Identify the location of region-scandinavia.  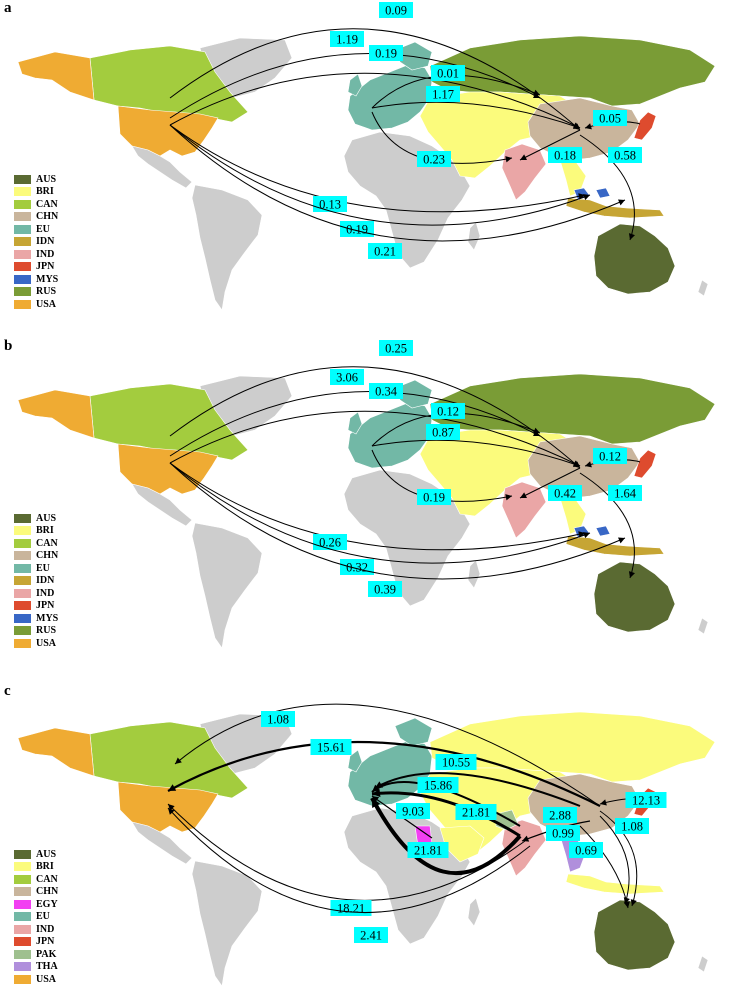
(413, 394).